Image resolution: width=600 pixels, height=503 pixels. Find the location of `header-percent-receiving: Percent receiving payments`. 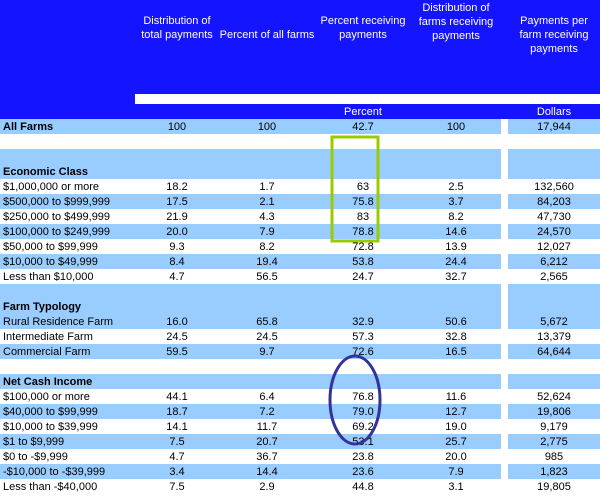

header-percent-receiving: Percent receiving payments is located at coordinates (363, 47).